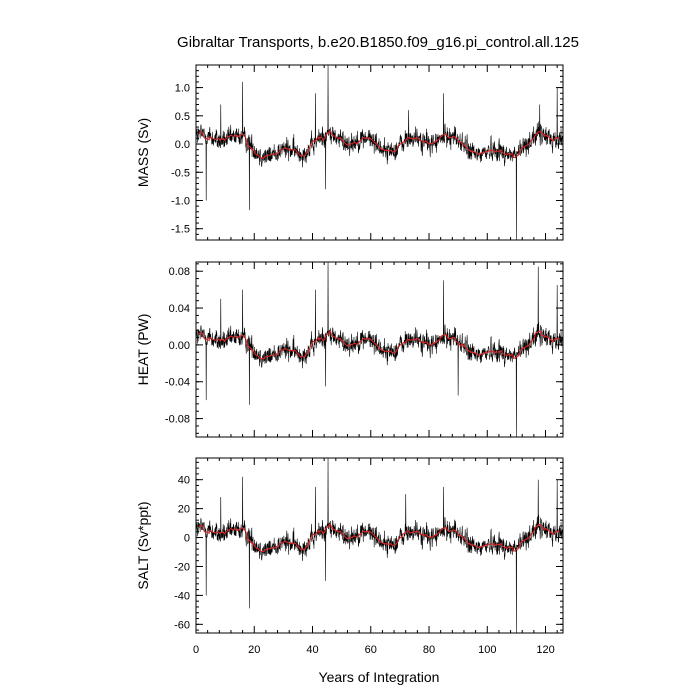 Image resolution: width=700 pixels, height=700 pixels. Describe the element at coordinates (184, 510) in the screenshot. I see `y-tick-label: 20` at that location.